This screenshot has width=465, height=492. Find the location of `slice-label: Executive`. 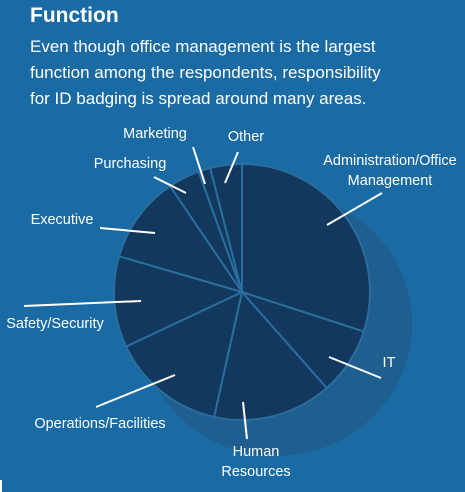

slice-label: Executive is located at coordinates (62, 220).